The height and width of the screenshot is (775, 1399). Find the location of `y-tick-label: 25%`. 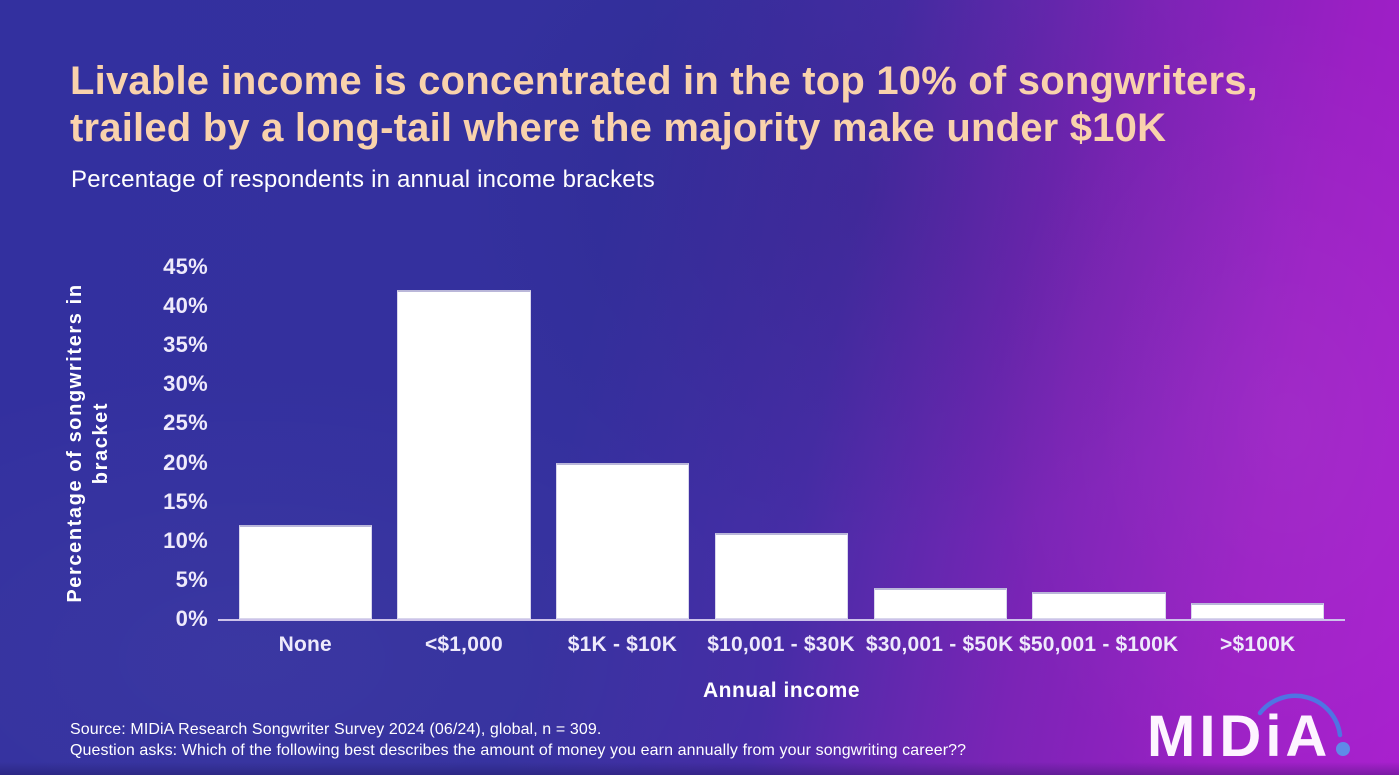

y-tick-label: 25% is located at coordinates (185, 423).